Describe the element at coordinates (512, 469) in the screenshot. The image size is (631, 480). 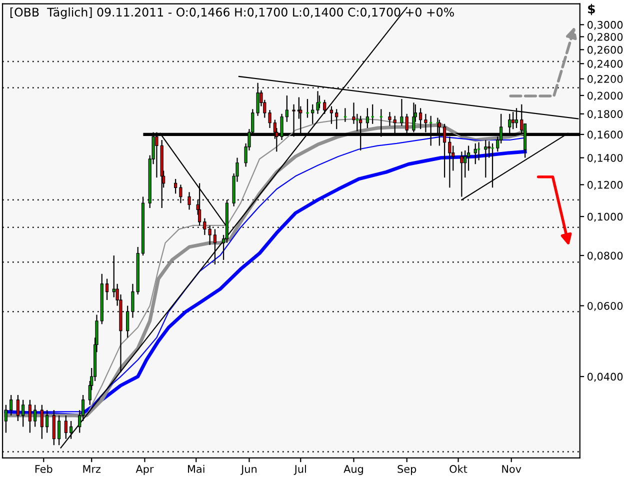
I see `x-tick-label: Nov` at that location.